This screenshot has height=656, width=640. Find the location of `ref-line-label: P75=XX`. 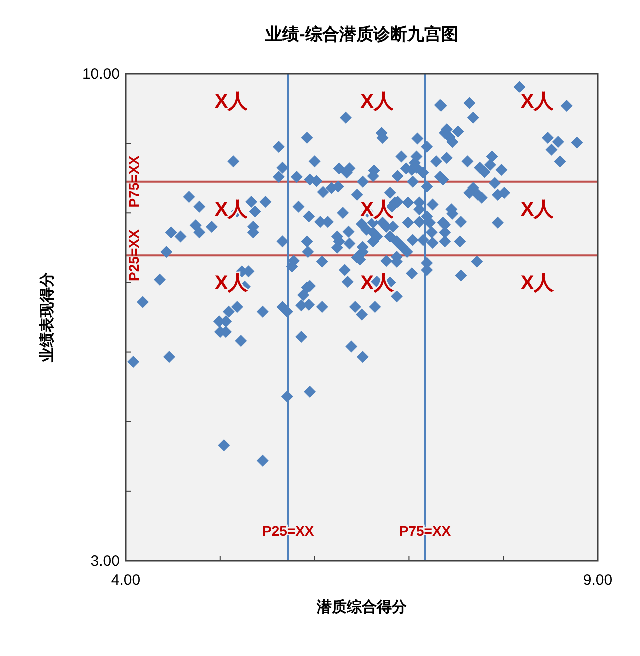

ref-line-label: P75=XX is located at coordinates (134, 181).